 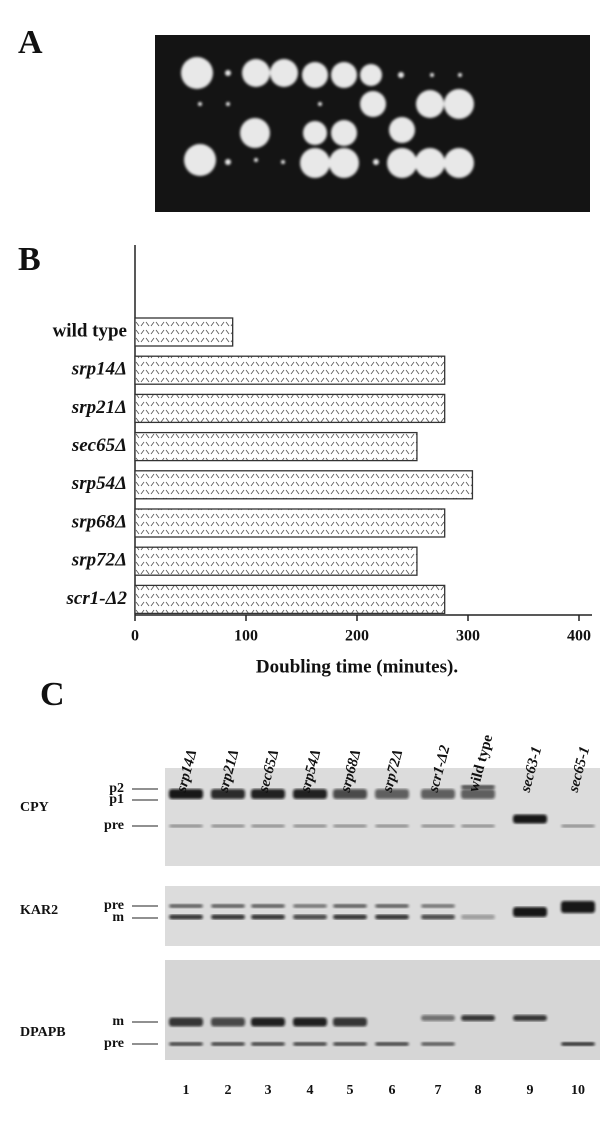 What do you see at coordinates (357, 636) in the screenshot?
I see `x-tick-label: 200` at bounding box center [357, 636].